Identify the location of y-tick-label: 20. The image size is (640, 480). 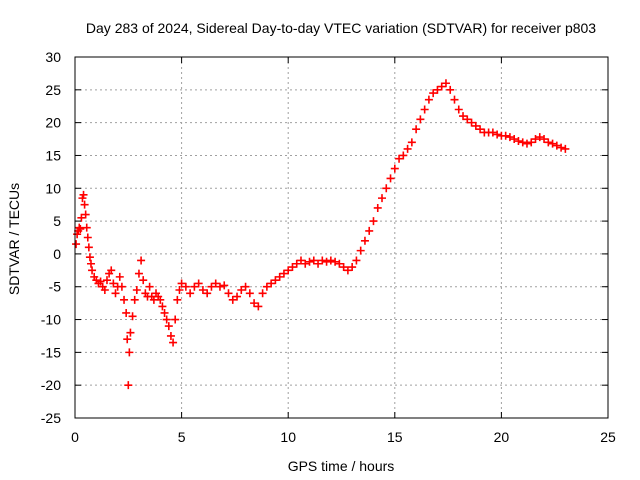
(53, 123).